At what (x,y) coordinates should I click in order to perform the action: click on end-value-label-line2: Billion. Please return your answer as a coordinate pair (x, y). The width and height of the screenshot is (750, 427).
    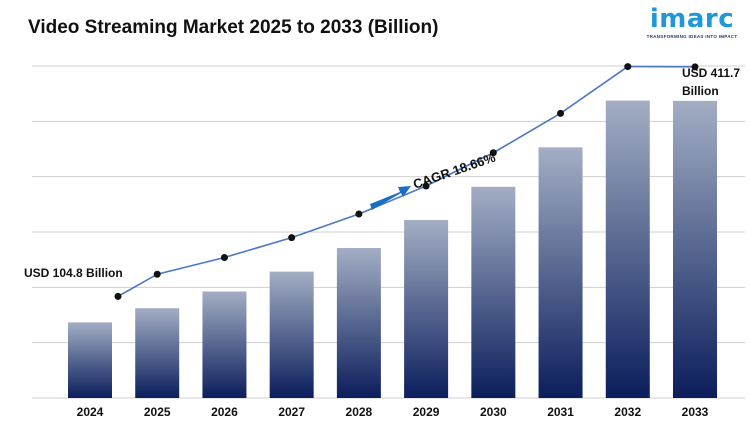
    Looking at the image, I should click on (700, 91).